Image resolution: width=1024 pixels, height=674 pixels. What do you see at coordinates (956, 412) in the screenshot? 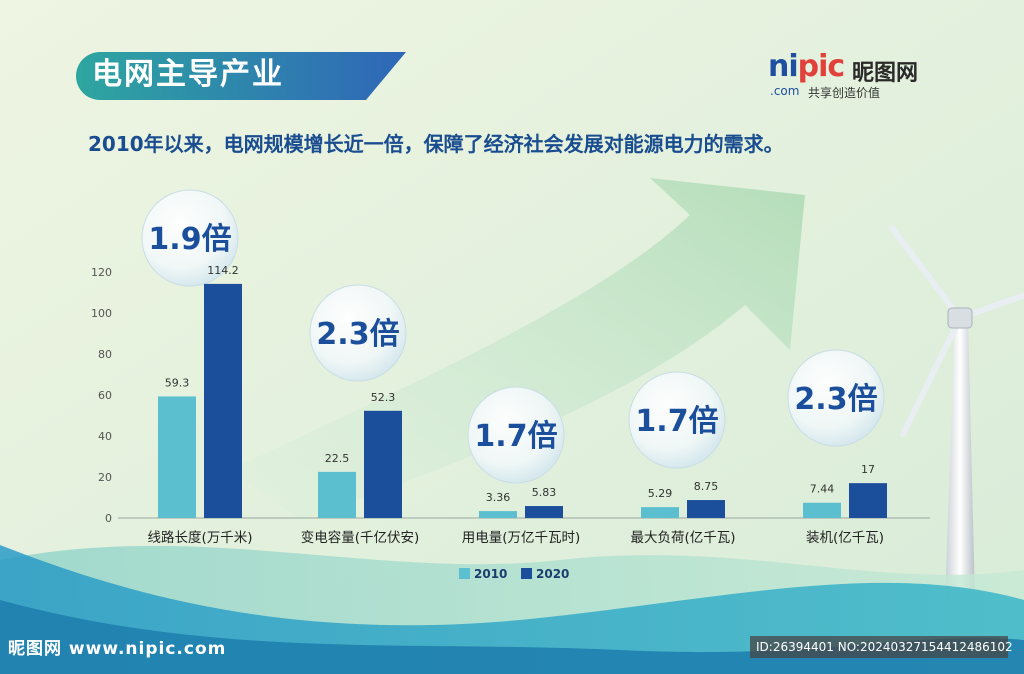
I see `wind-turbine` at bounding box center [956, 412].